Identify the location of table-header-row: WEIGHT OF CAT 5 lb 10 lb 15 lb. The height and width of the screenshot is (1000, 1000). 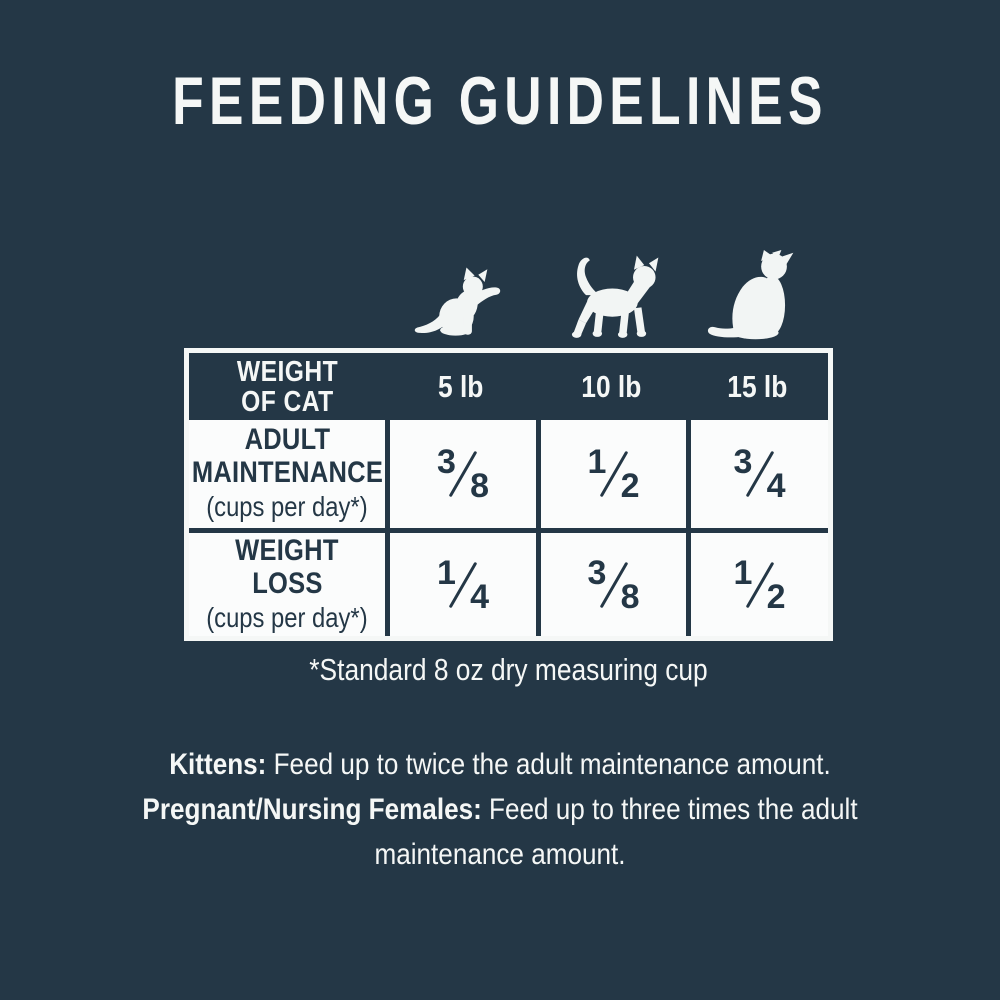
(508, 386).